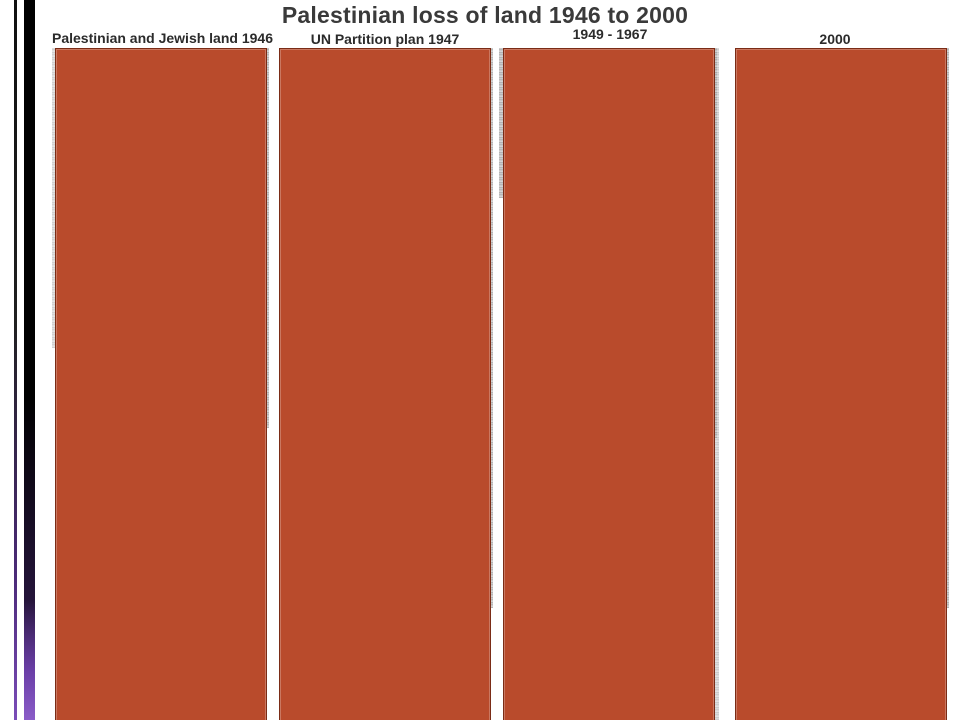 Image resolution: width=960 pixels, height=720 pixels. Describe the element at coordinates (29, 360) in the screenshot. I see `left-accent-bar` at that location.